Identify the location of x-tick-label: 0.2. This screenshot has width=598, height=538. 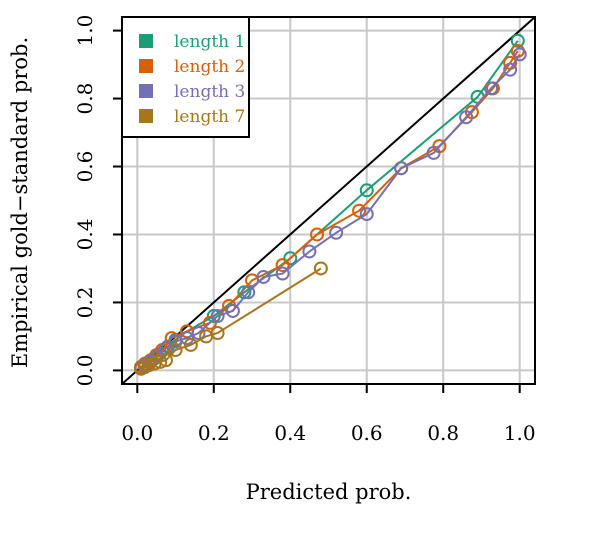
(214, 433).